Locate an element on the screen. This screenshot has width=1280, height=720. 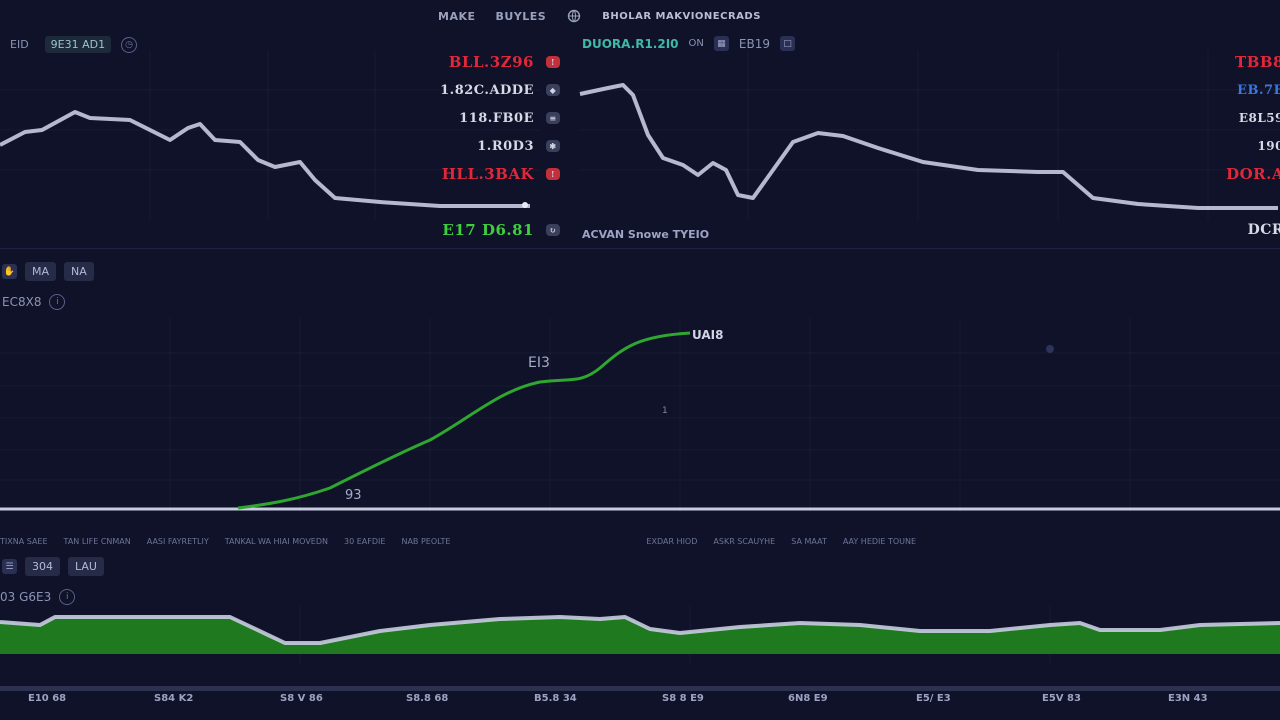
clock-icon: ◷ is located at coordinates (129, 44).